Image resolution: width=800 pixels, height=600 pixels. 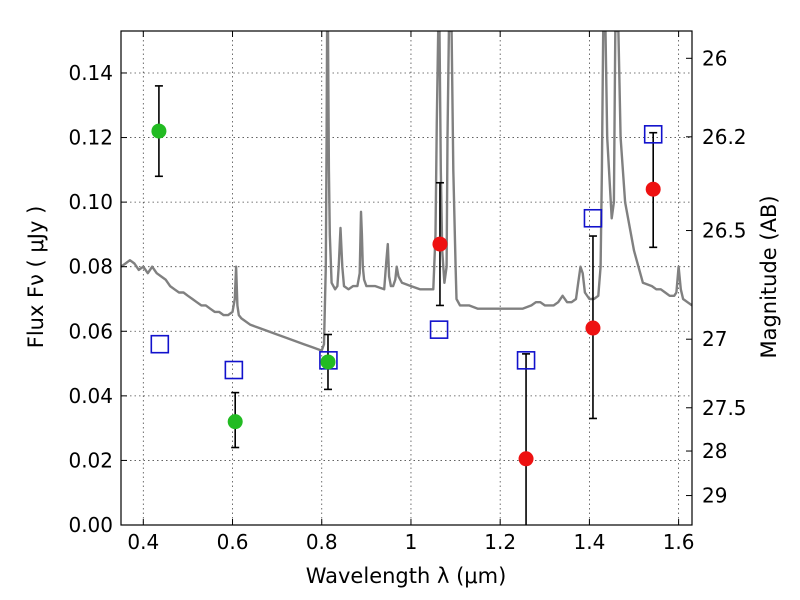 What do you see at coordinates (90, 138) in the screenshot?
I see `y-tick-label: 0.12` at bounding box center [90, 138].